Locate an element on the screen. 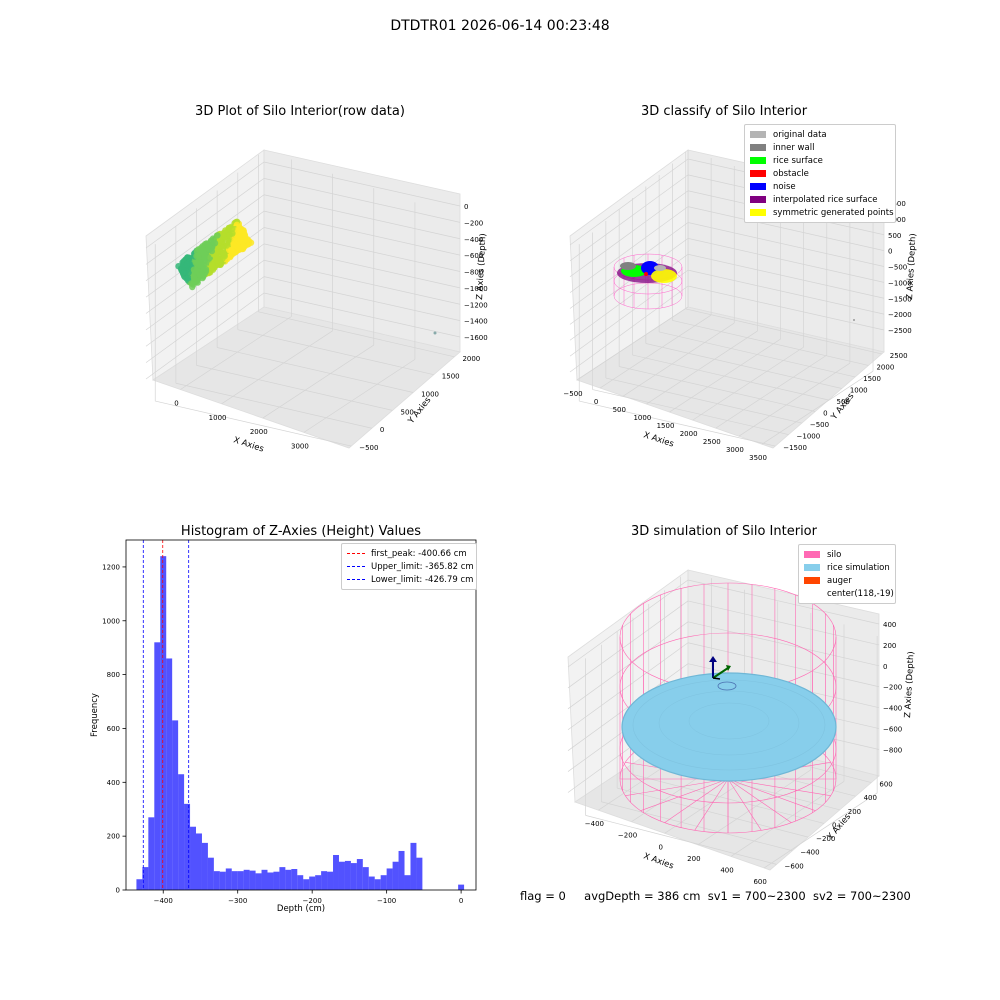  cls-y-tick: −1000 is located at coordinates (809, 437).